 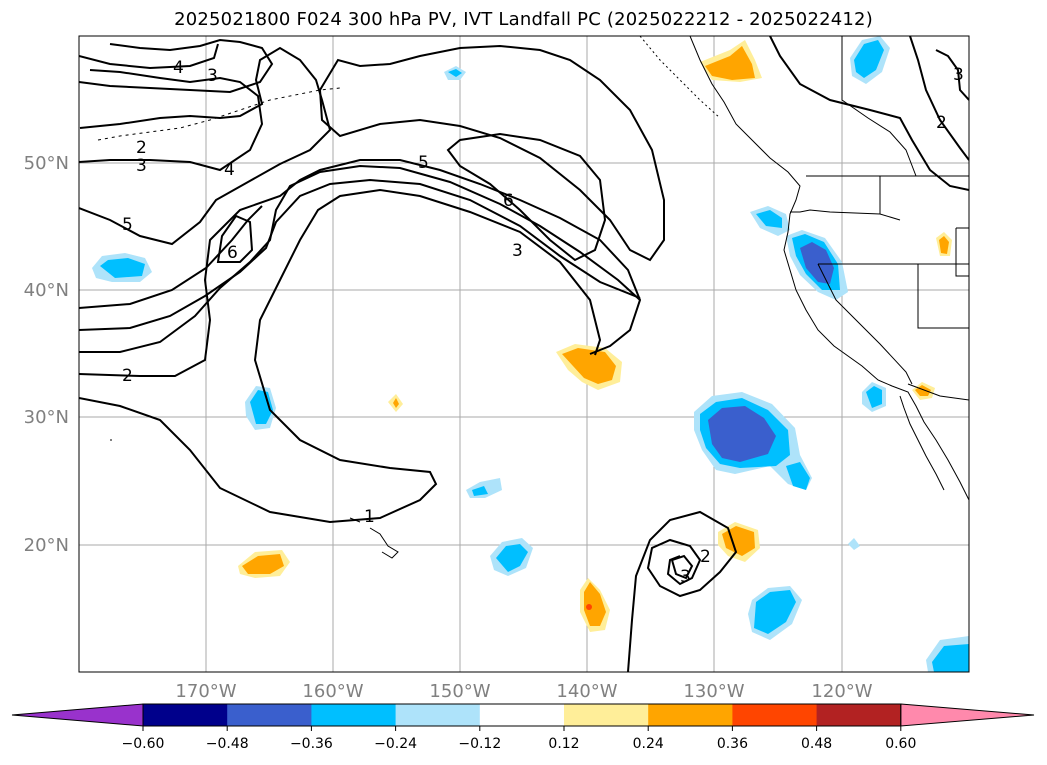 What do you see at coordinates (732, 744) in the screenshot?
I see `colorbar-tick-label: 0.36` at bounding box center [732, 744].